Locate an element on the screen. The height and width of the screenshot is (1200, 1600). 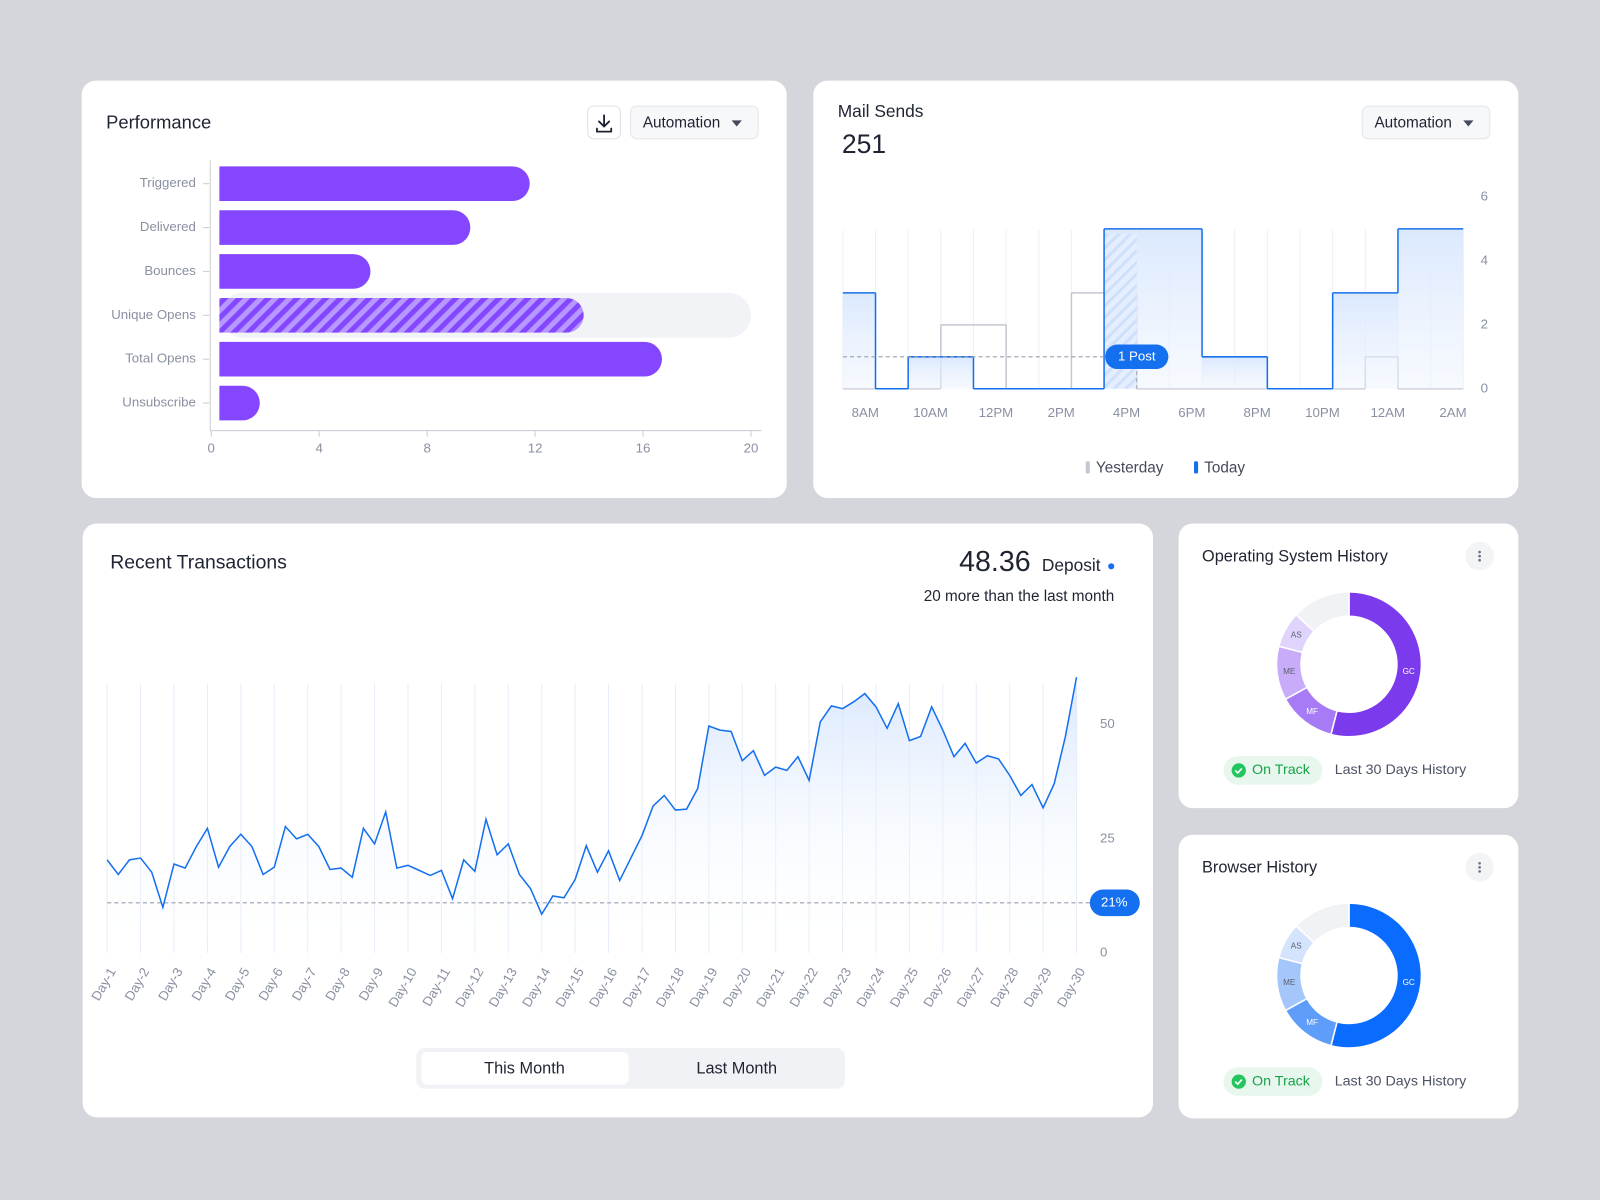
panel-title: Recent Transactions is located at coordinates (198, 562).